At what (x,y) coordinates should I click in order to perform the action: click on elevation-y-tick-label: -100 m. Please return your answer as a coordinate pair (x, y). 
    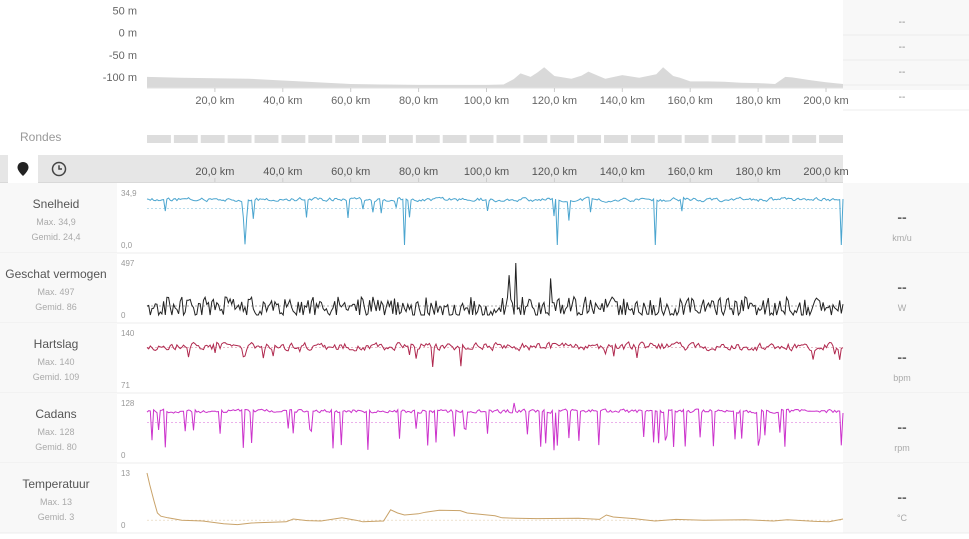
    Looking at the image, I should click on (120, 78).